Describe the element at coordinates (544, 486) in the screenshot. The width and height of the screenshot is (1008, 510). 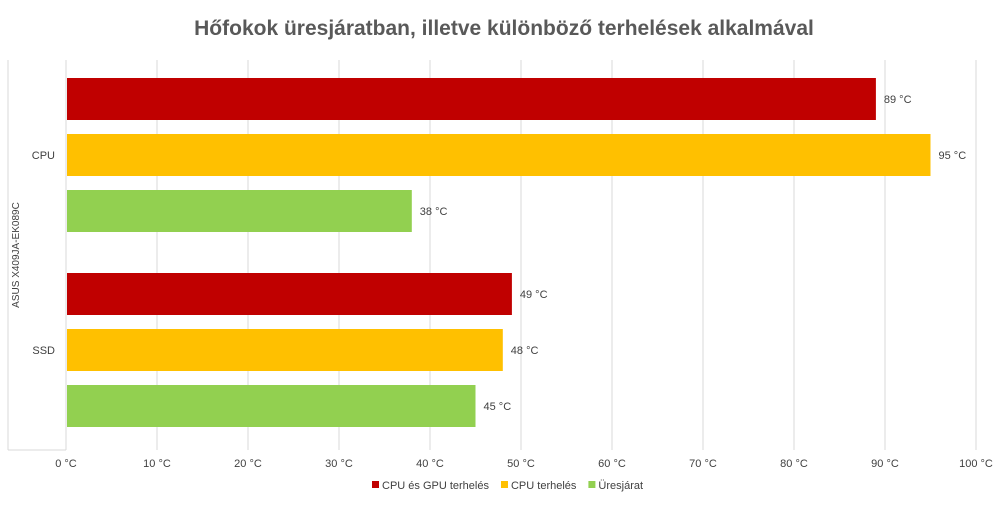
I see `legend-label: CPU terhelés` at that location.